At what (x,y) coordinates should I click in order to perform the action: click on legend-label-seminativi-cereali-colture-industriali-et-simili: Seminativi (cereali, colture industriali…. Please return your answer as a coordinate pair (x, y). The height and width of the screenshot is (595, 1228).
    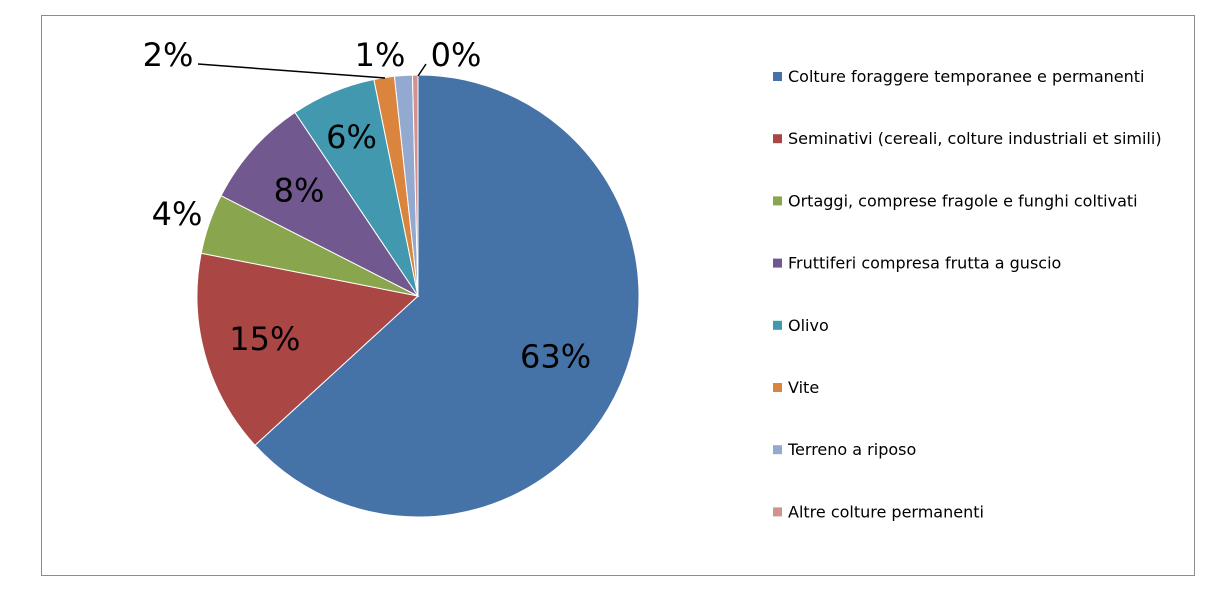
    Looking at the image, I should click on (975, 138).